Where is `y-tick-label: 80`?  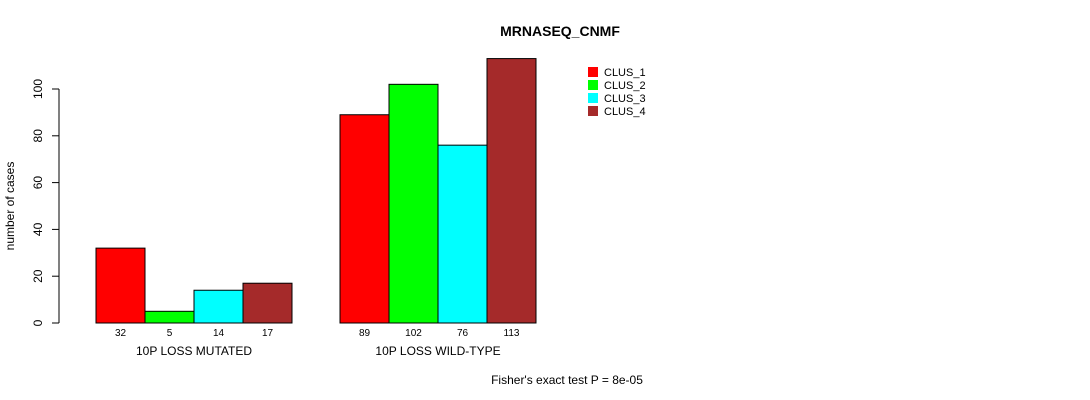 y-tick-label: 80 is located at coordinates (38, 136).